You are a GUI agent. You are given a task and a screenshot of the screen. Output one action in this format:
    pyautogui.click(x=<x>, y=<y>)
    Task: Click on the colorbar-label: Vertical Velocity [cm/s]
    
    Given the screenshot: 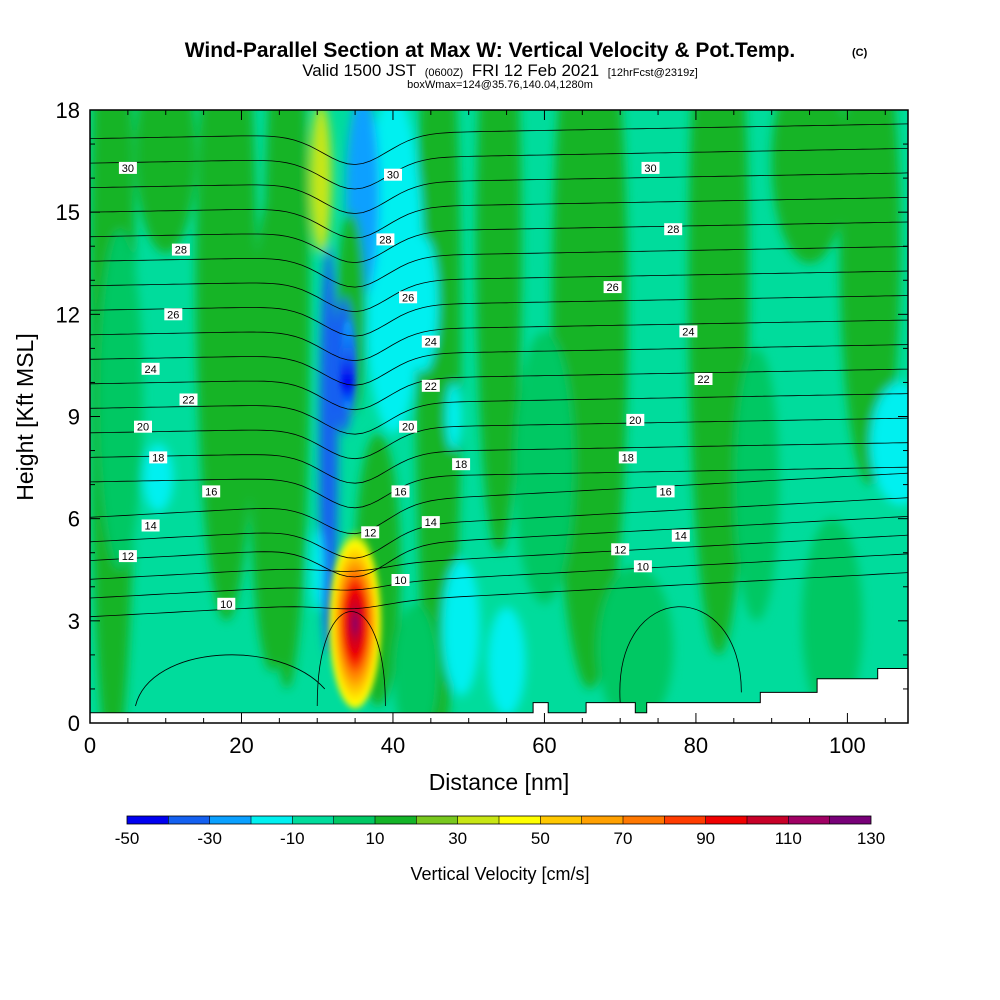 What is the action you would take?
    pyautogui.click(x=499, y=874)
    